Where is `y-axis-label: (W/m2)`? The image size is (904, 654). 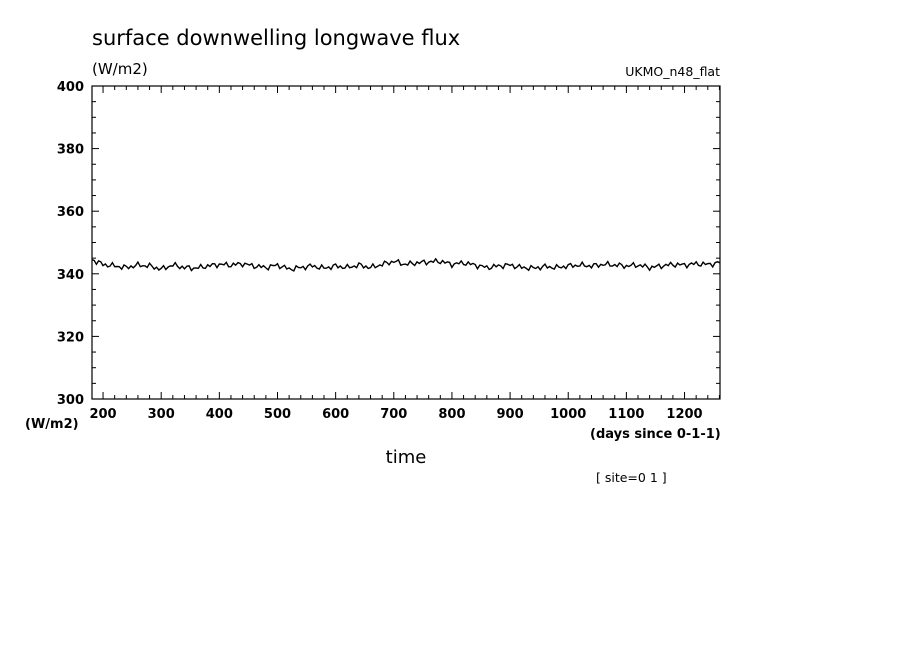
y-axis-label: (W/m2) is located at coordinates (52, 424).